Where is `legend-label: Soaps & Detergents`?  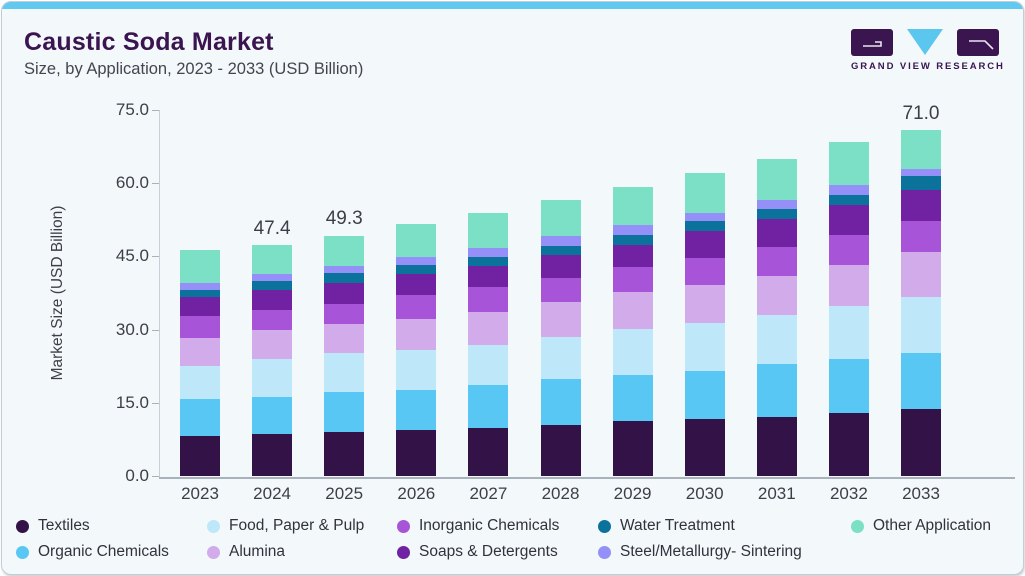 legend-label: Soaps & Detergents is located at coordinates (488, 551).